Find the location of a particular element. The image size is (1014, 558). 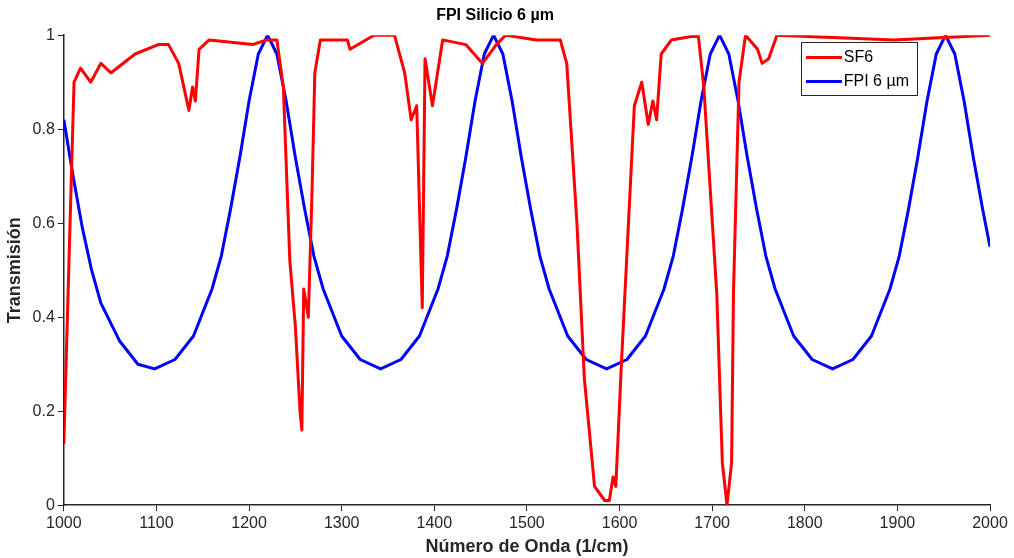

x-tick-label: 1700 is located at coordinates (712, 523).